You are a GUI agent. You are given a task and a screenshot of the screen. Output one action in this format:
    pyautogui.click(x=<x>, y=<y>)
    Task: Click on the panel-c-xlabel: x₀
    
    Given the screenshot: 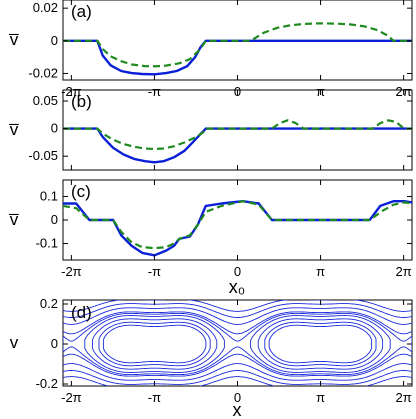 What is the action you would take?
    pyautogui.click(x=237, y=287)
    